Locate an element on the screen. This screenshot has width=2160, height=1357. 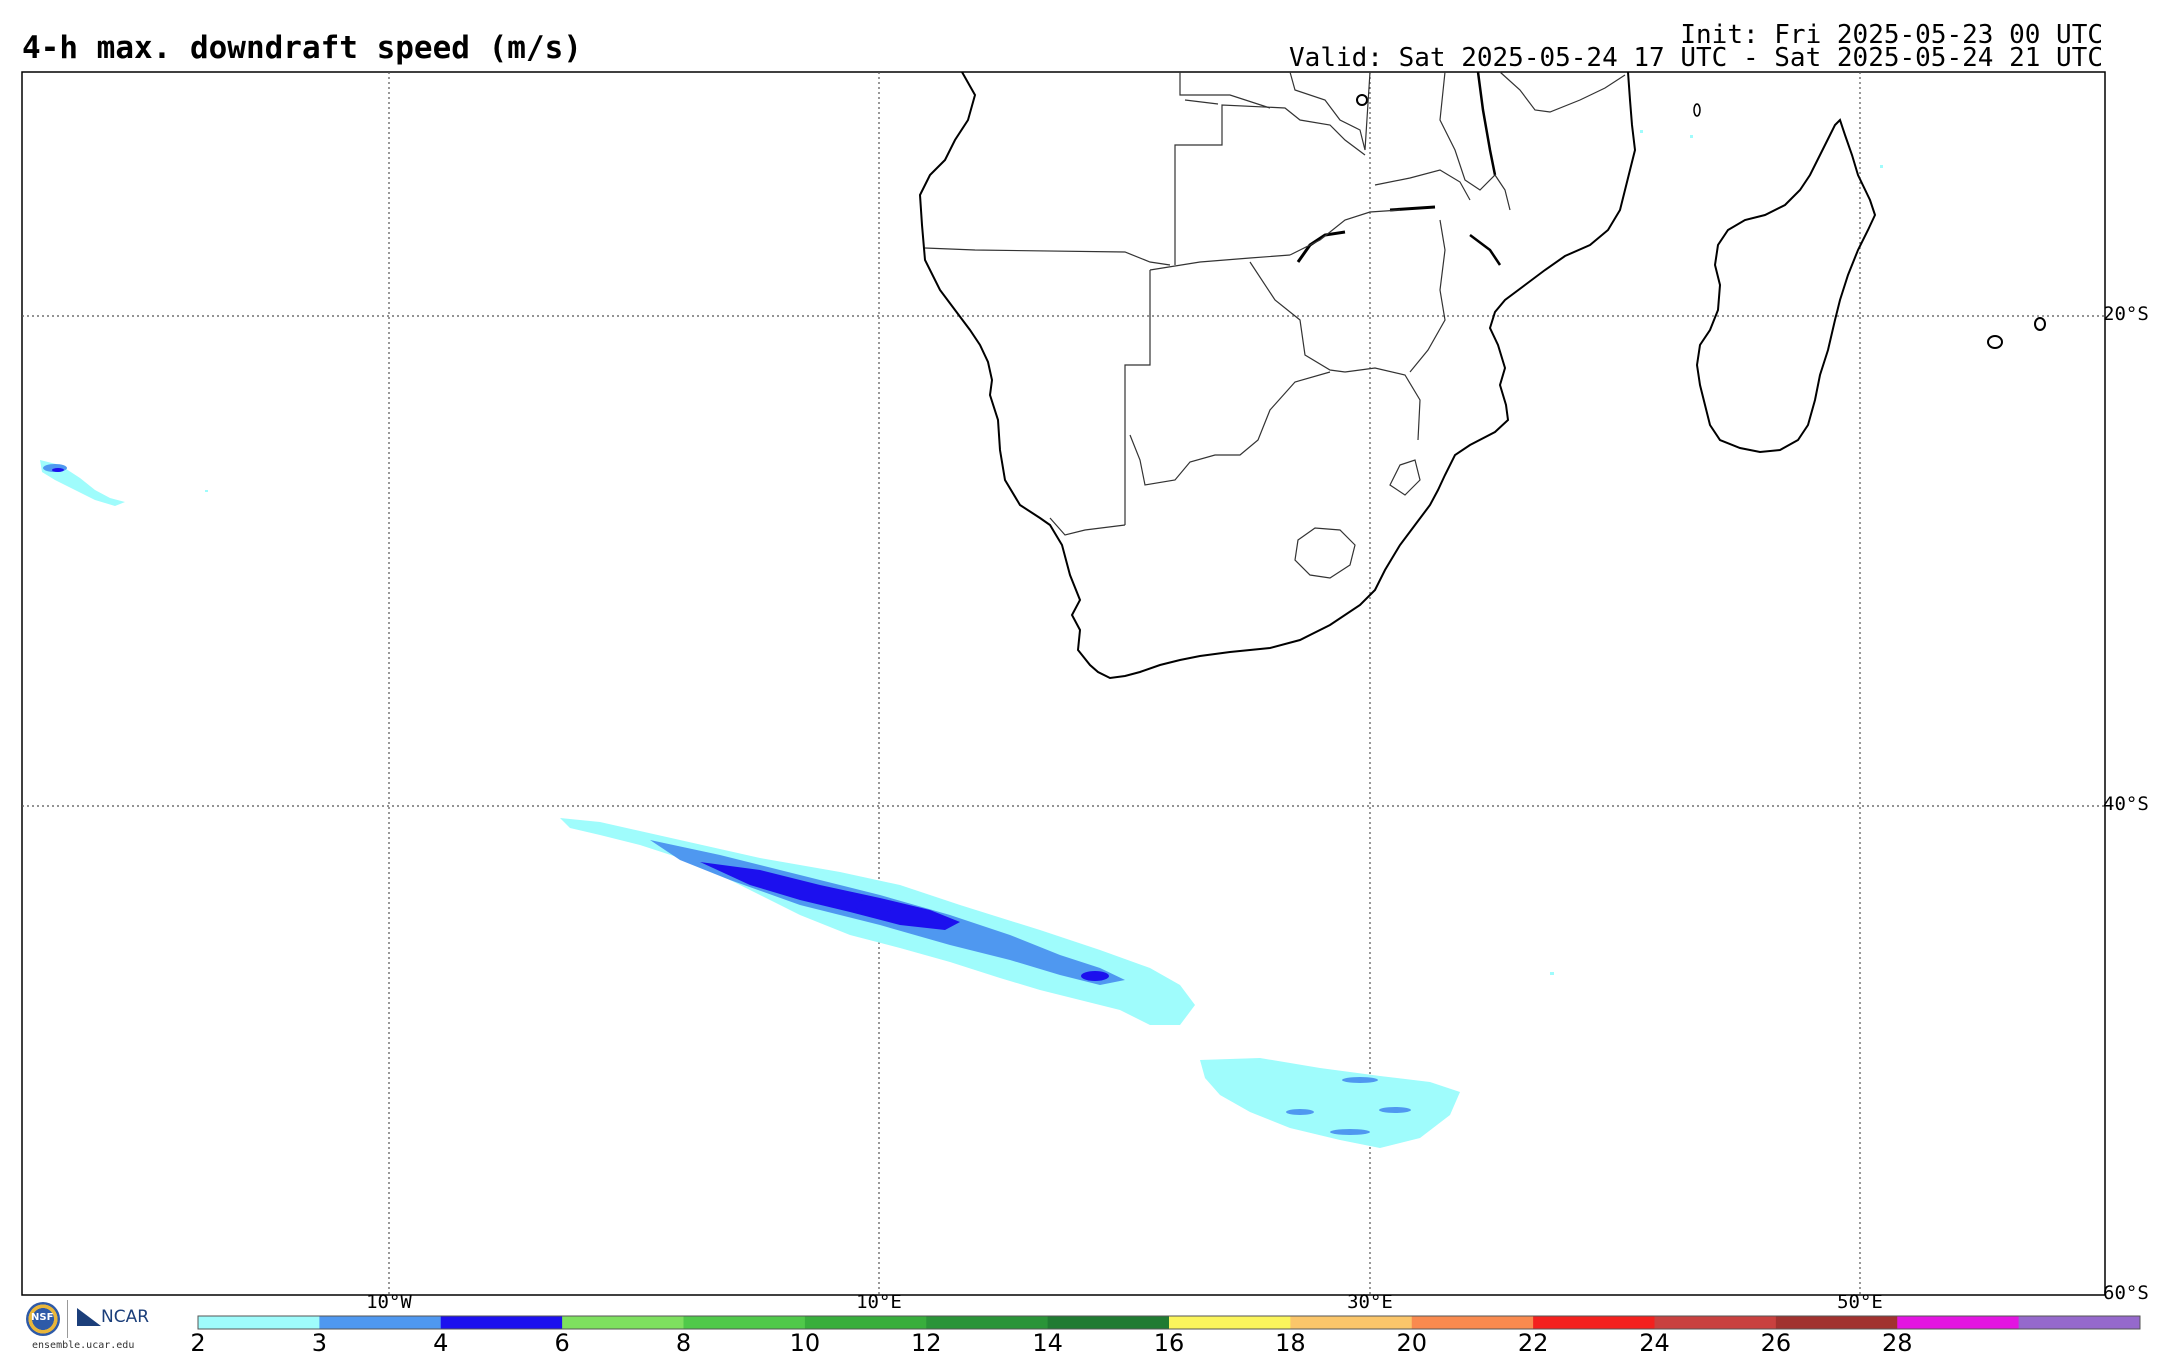
lon-label-30e: 30°E is located at coordinates (1370, 1302).